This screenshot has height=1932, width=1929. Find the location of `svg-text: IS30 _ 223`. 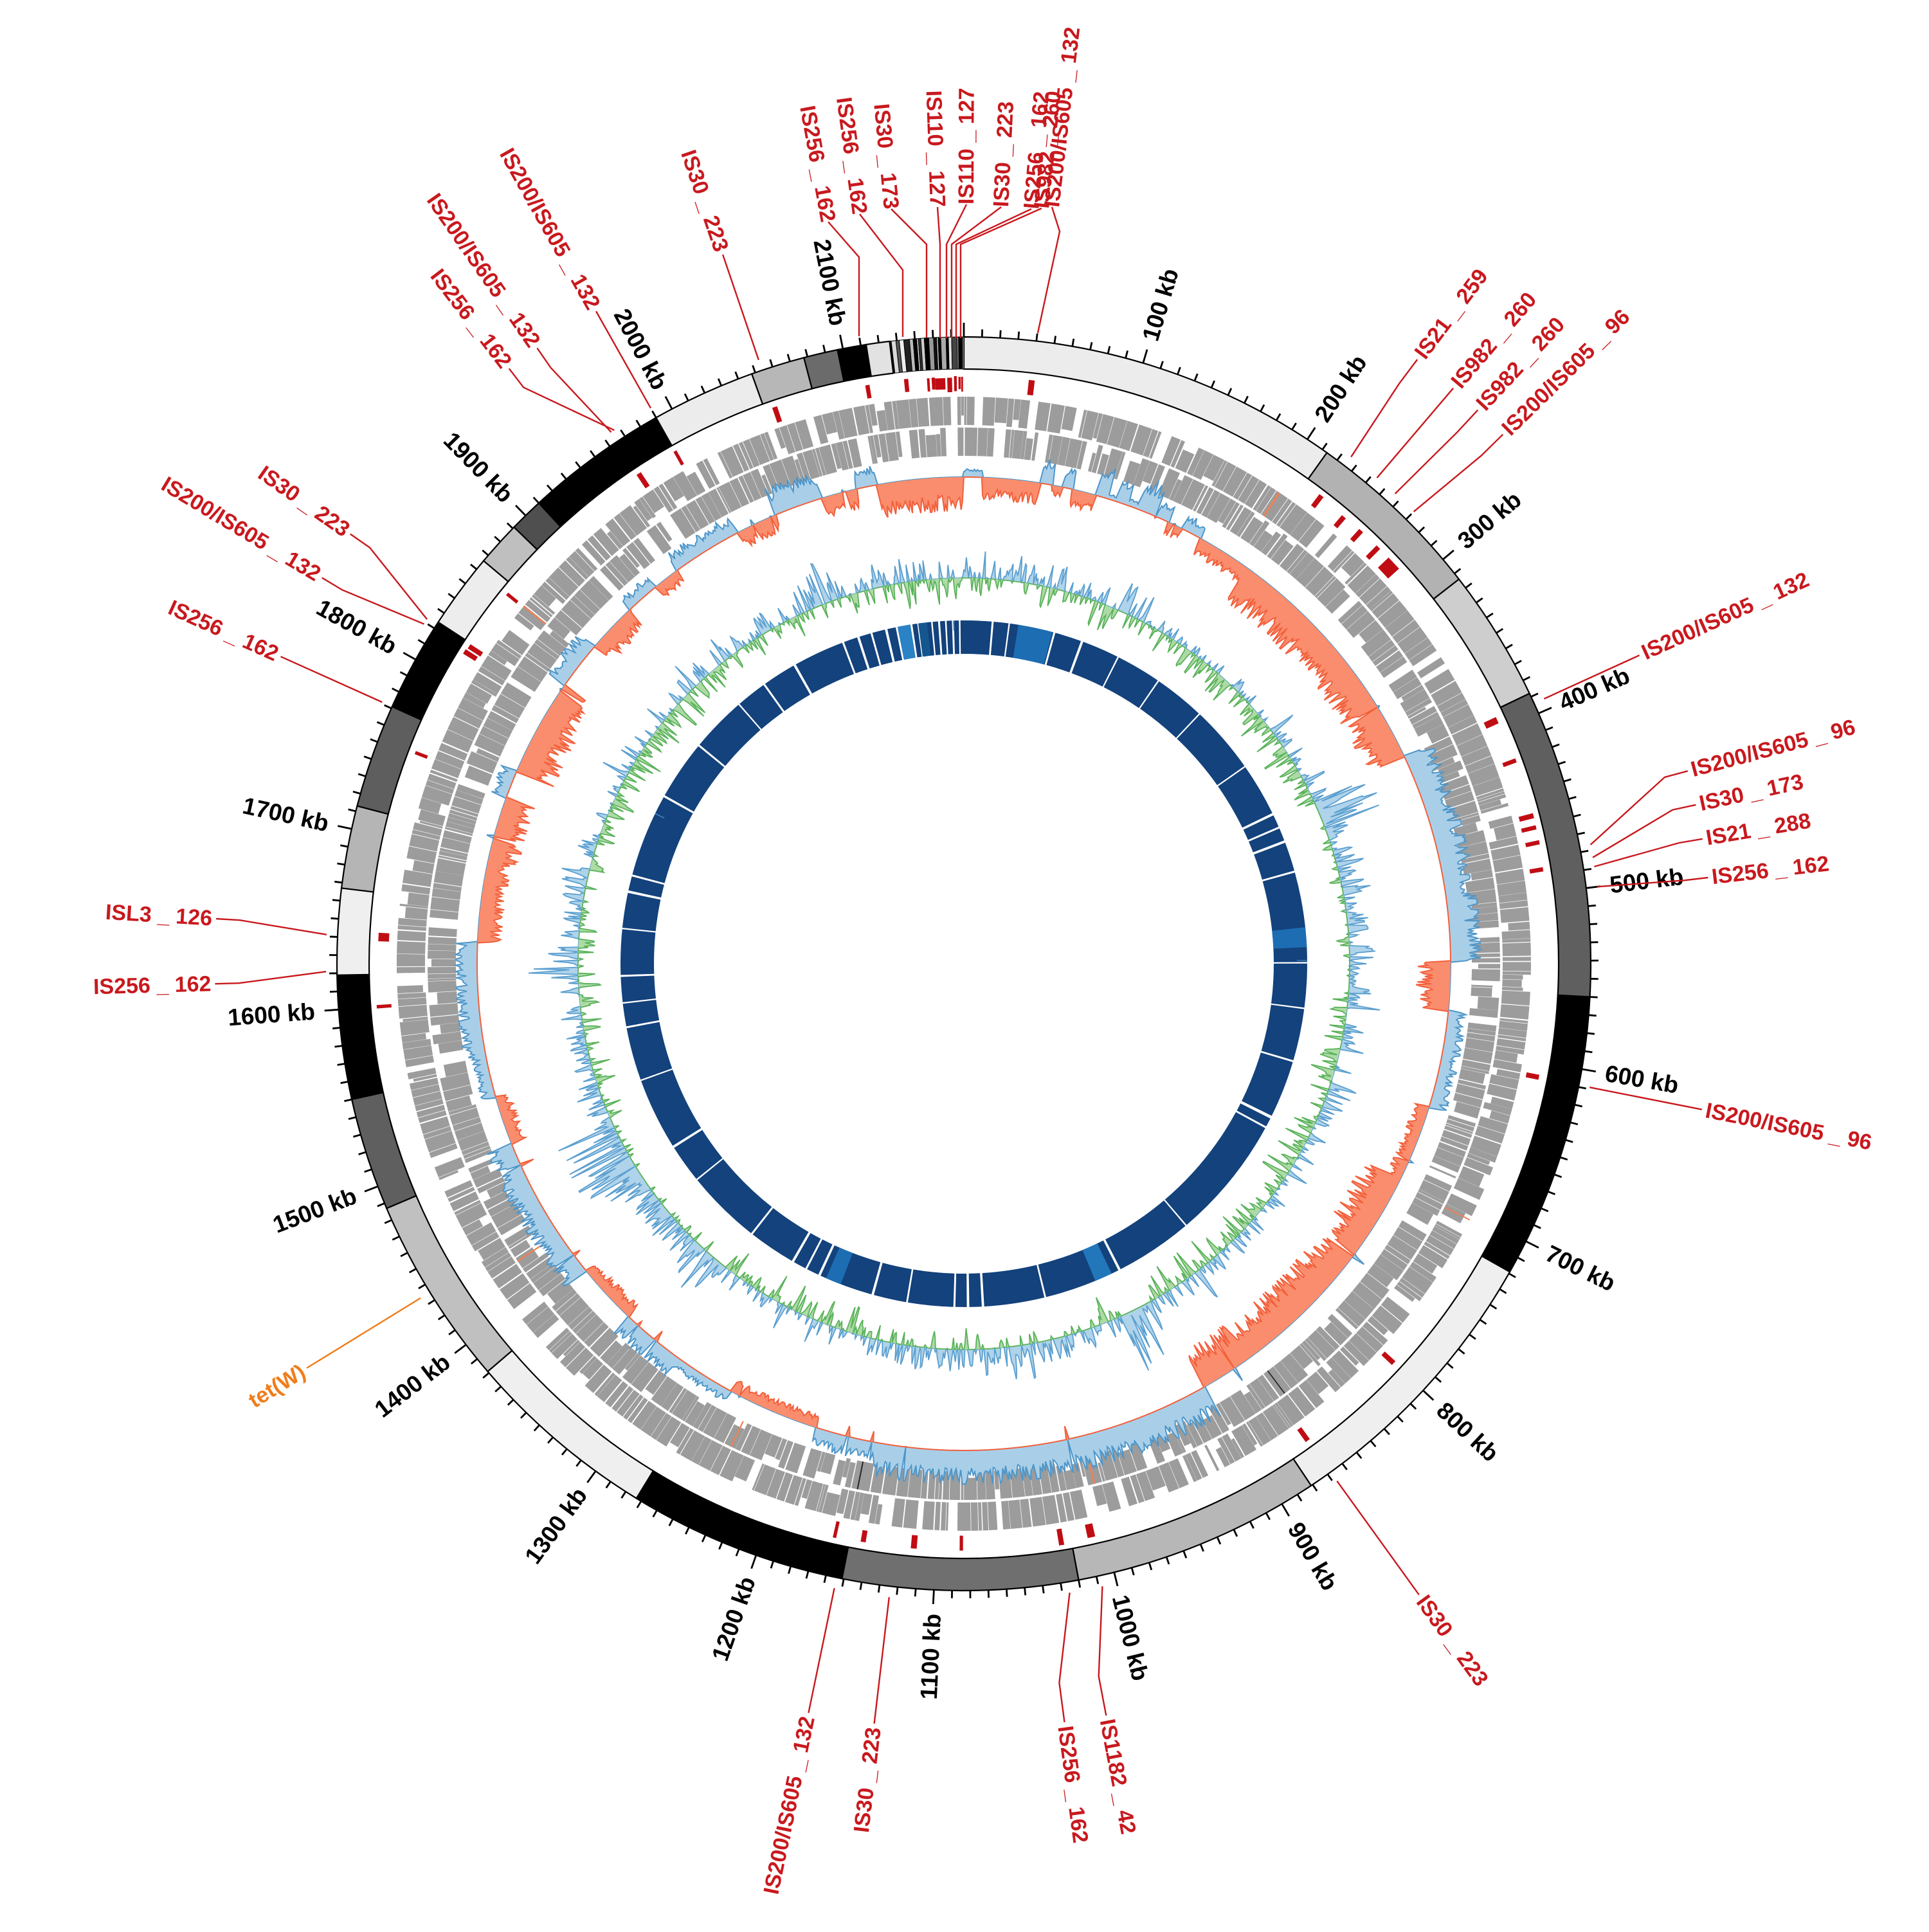

svg-text: IS30 _ 223 is located at coordinates (1004, 154).